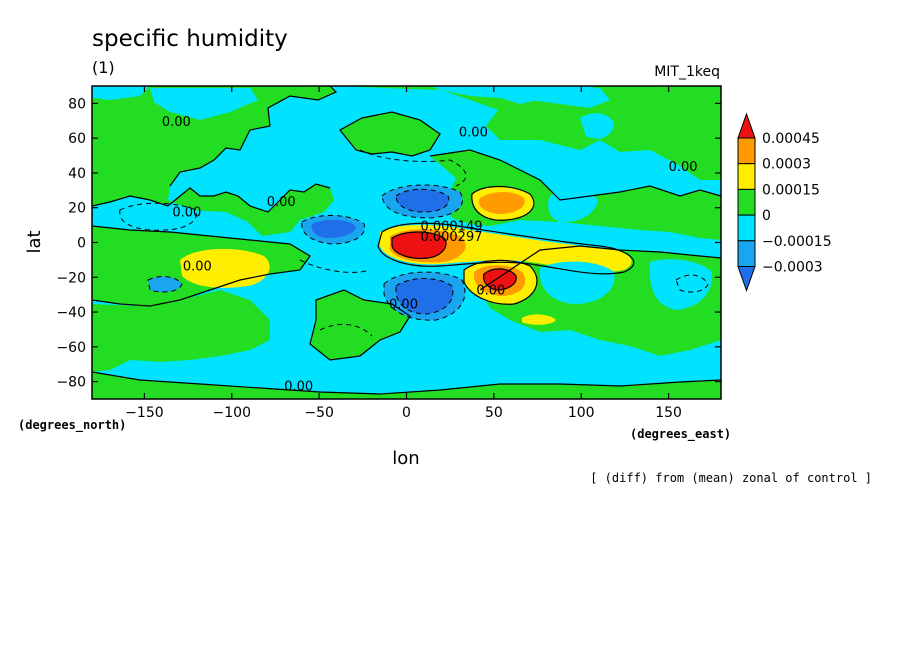 This screenshot has width=904, height=654. Describe the element at coordinates (597, 126) in the screenshot. I see `patch-siberia` at that location.